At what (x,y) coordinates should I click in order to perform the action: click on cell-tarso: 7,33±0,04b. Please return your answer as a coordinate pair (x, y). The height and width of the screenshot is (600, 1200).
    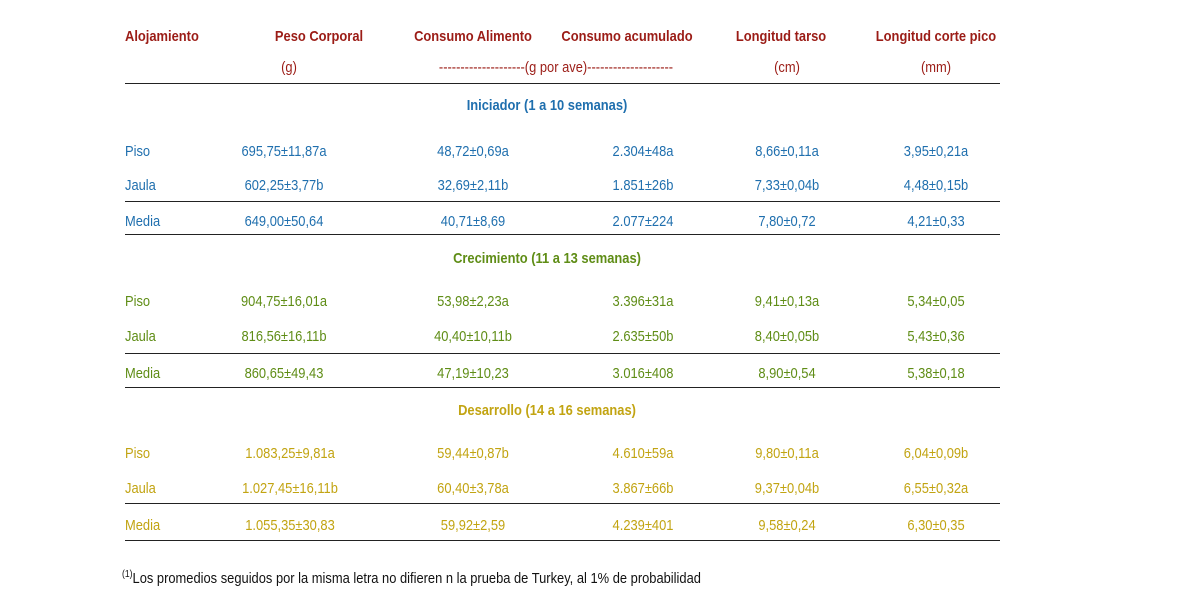
    Looking at the image, I should click on (787, 185).